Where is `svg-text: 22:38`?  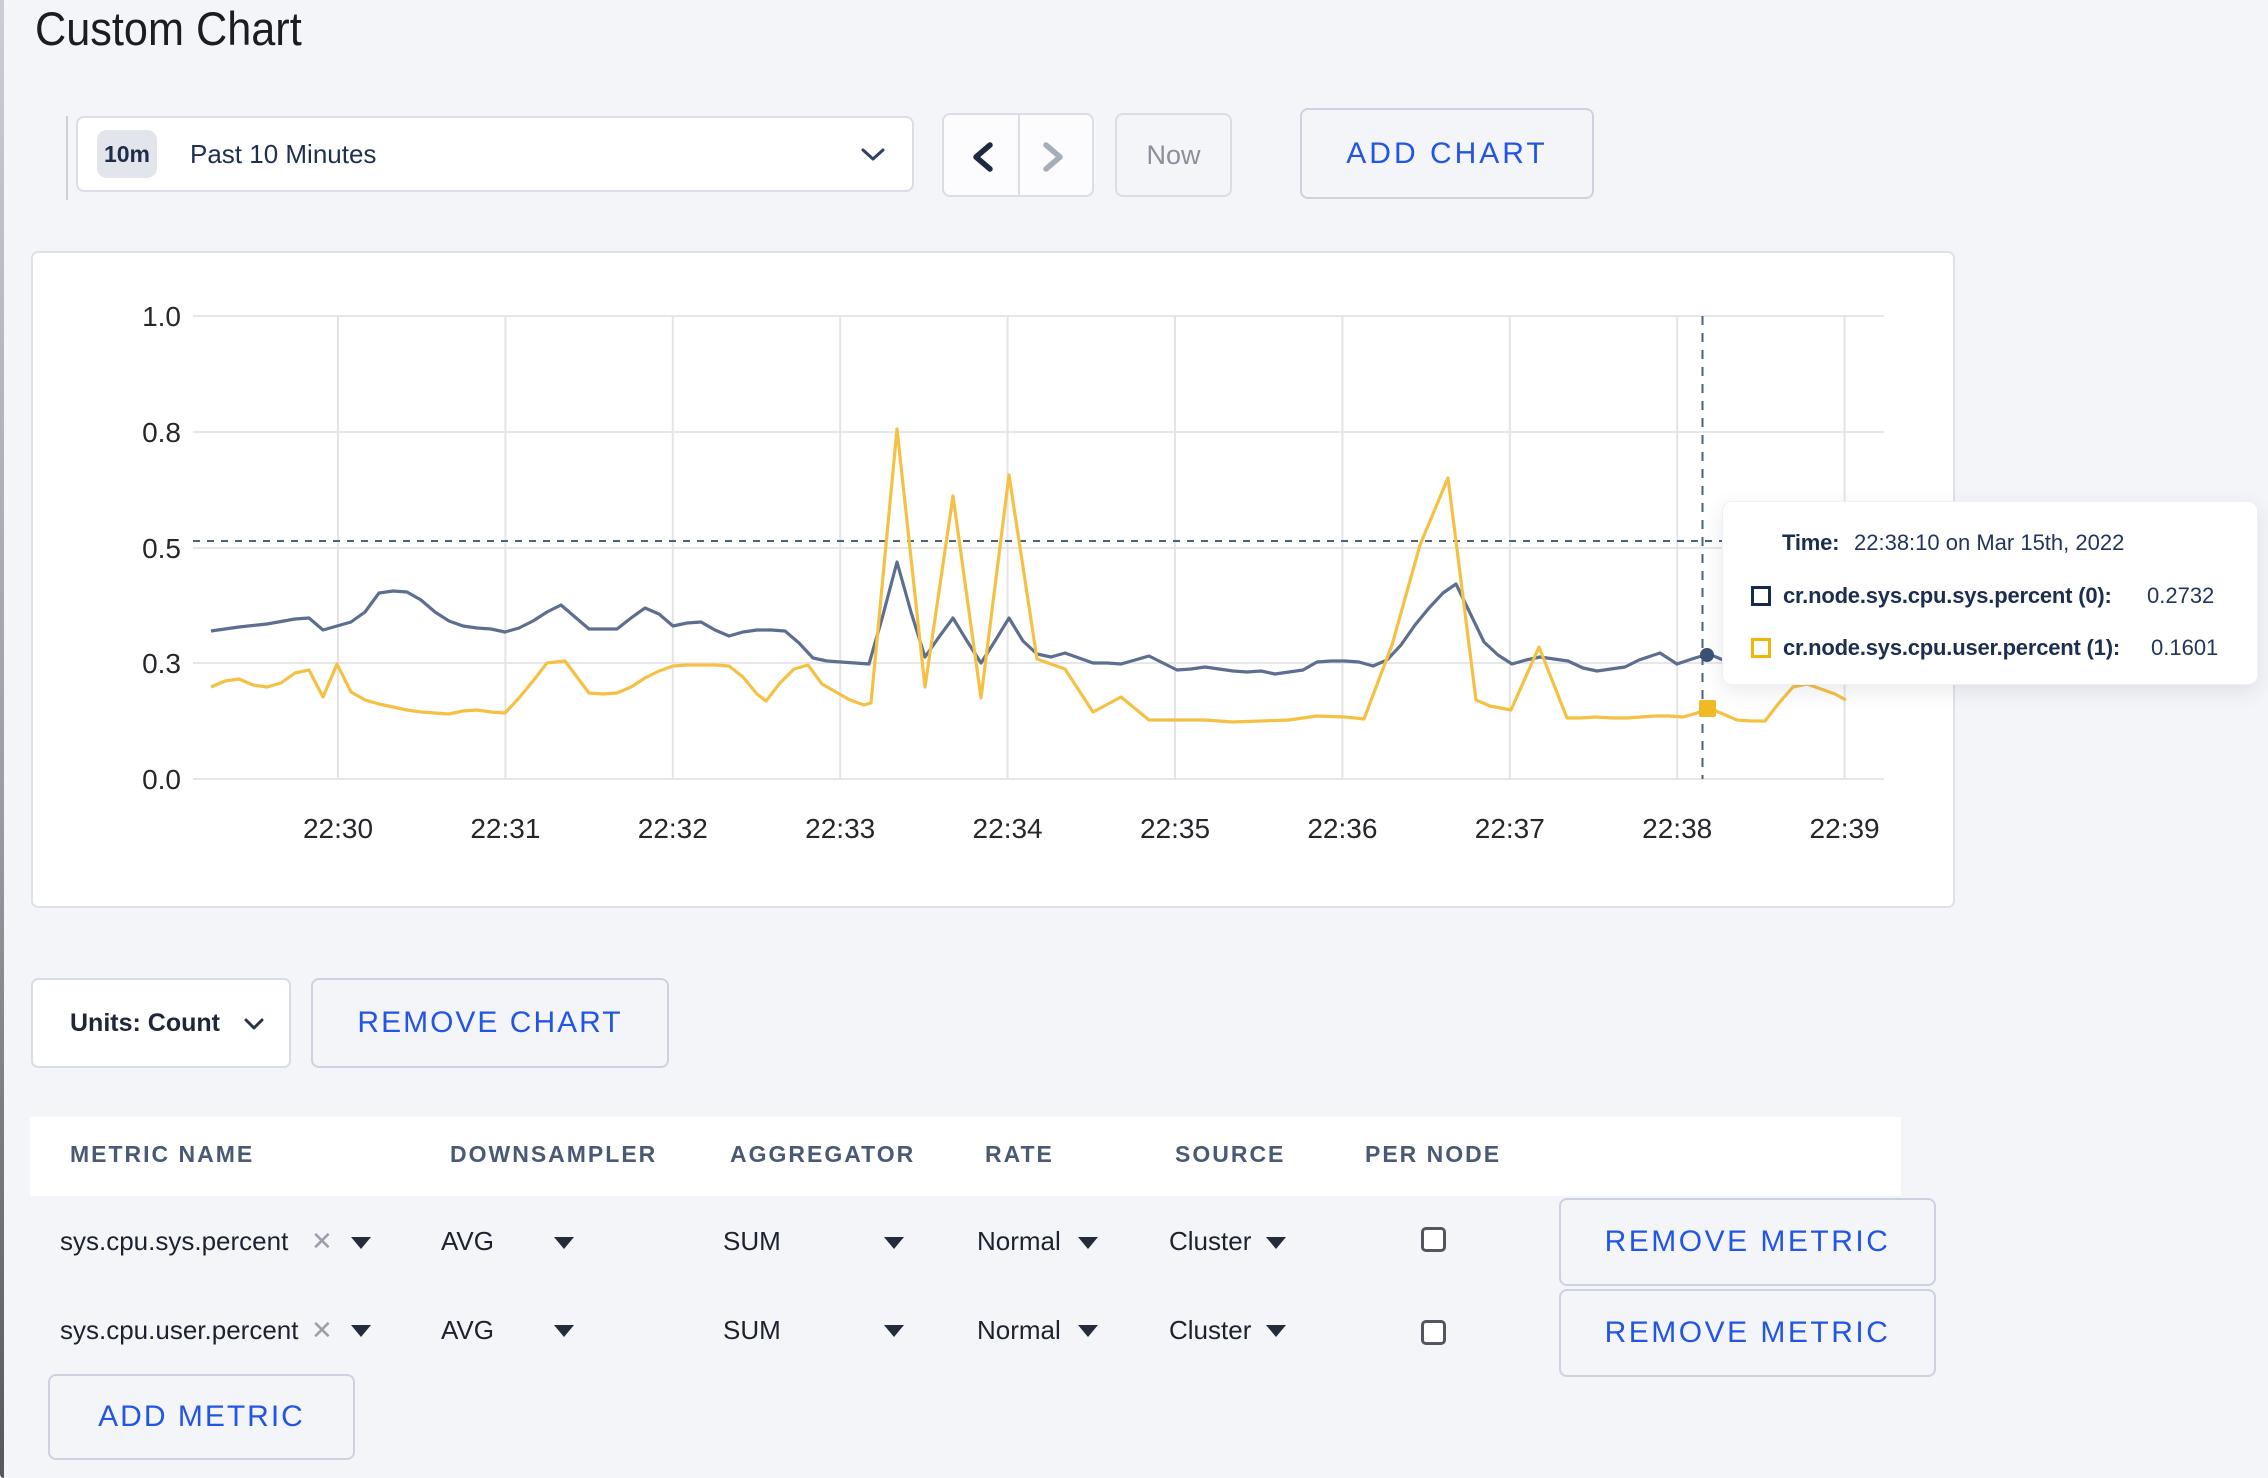
svg-text: 22:38 is located at coordinates (1677, 828).